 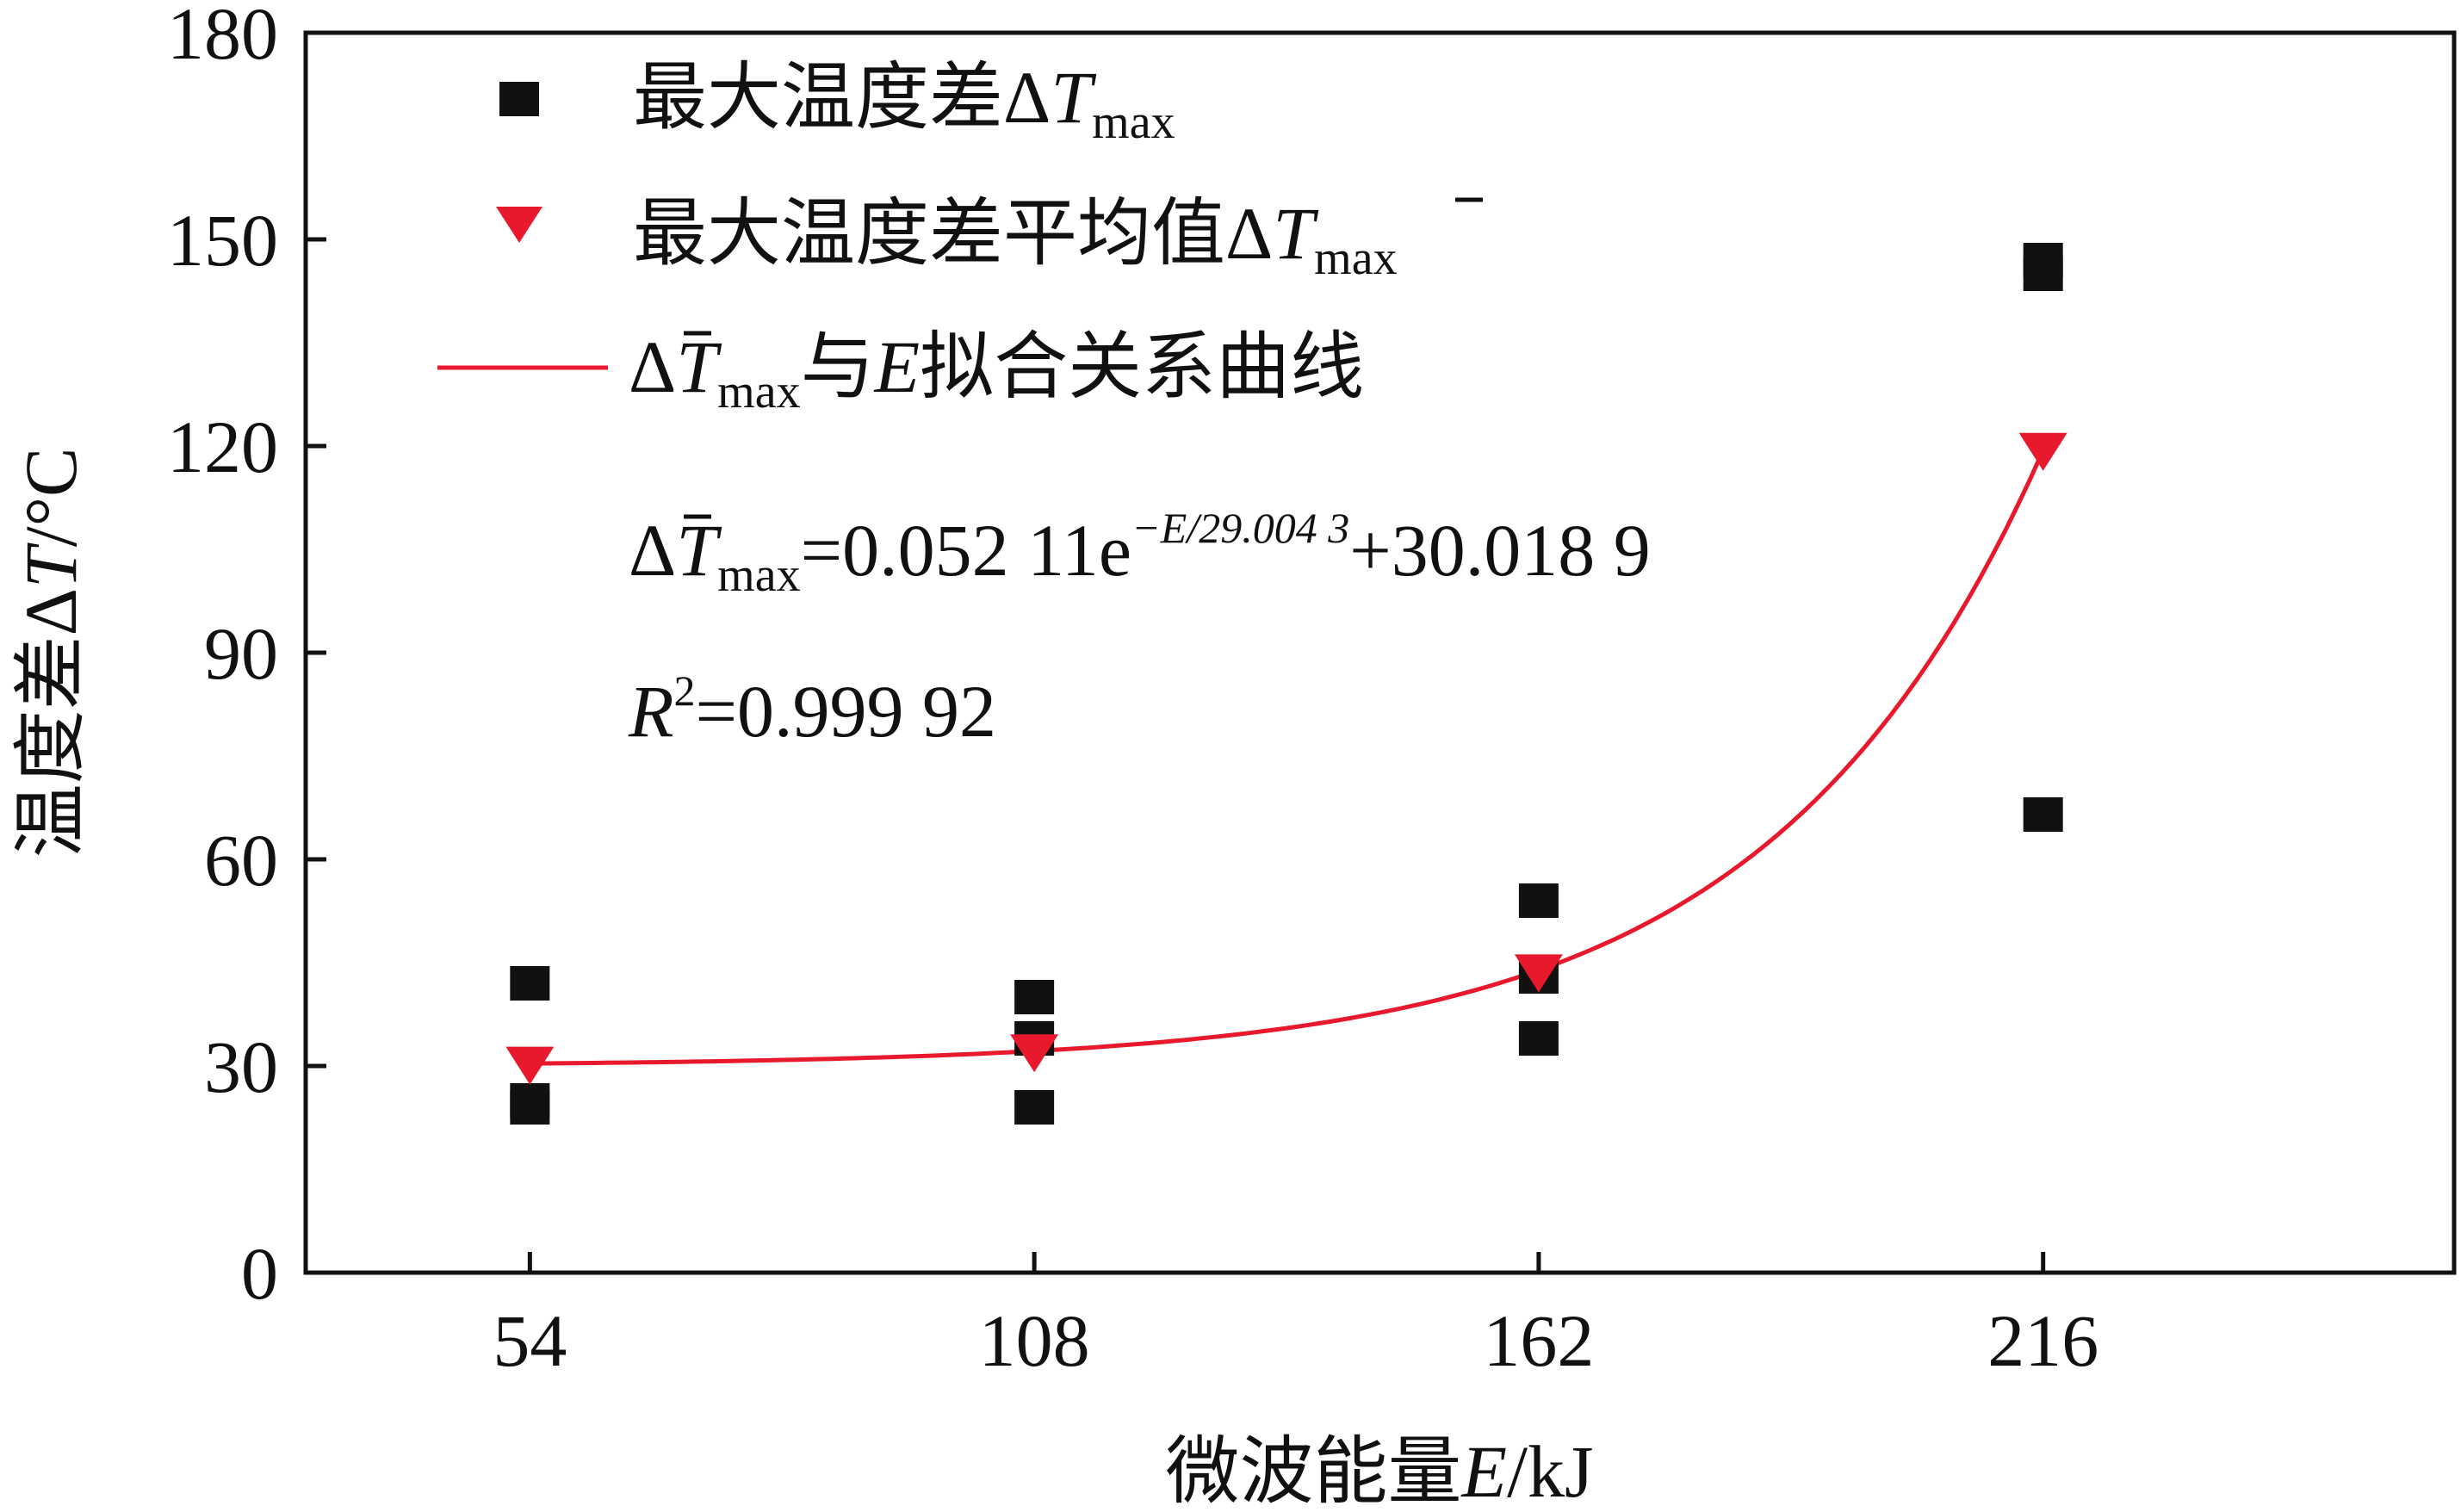 I want to click on y-tick-label: 180, so click(x=222, y=37).